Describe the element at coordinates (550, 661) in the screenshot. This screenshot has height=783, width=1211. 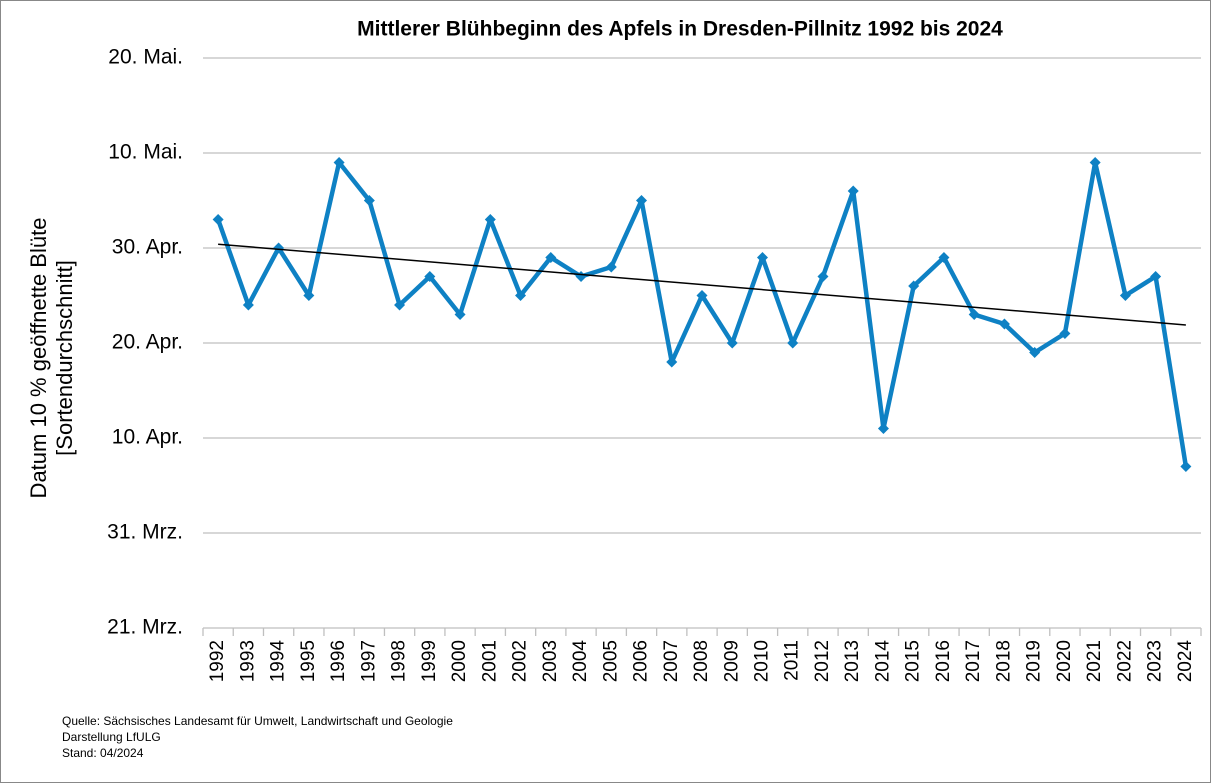
I see `x-tick-label: 2003` at that location.